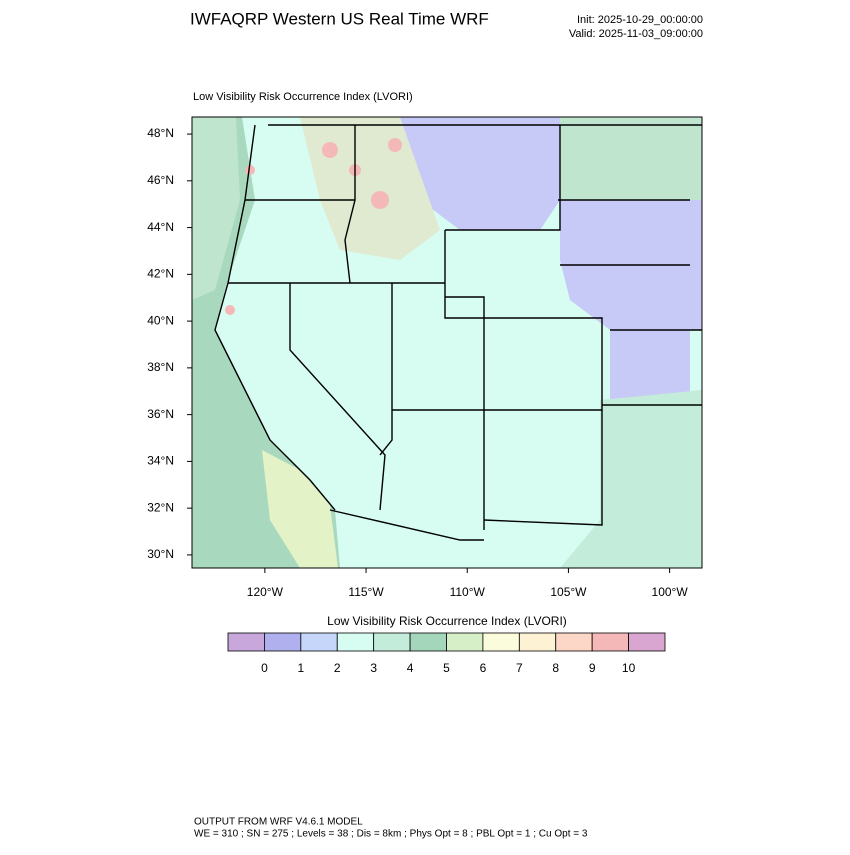  What do you see at coordinates (160, 227) in the screenshot?
I see `y-tick-label: 44°N` at bounding box center [160, 227].